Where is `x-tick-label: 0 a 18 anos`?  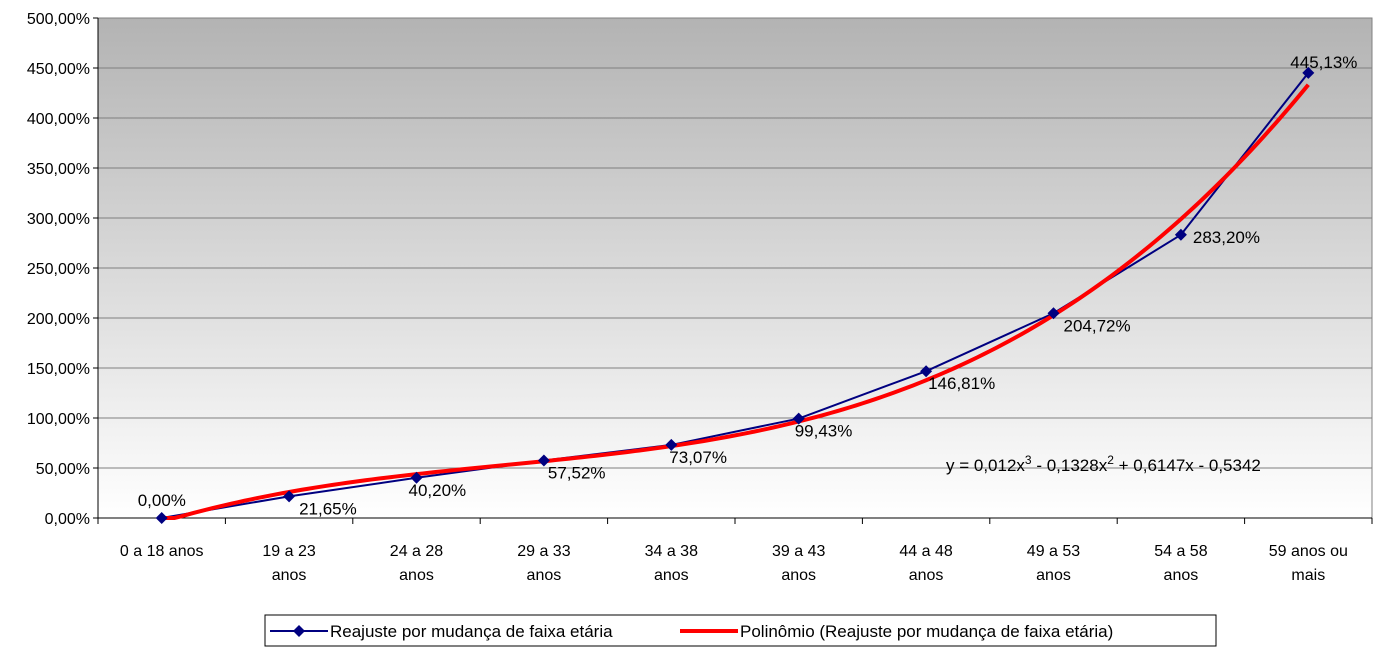 x-tick-label: 0 a 18 anos is located at coordinates (162, 551).